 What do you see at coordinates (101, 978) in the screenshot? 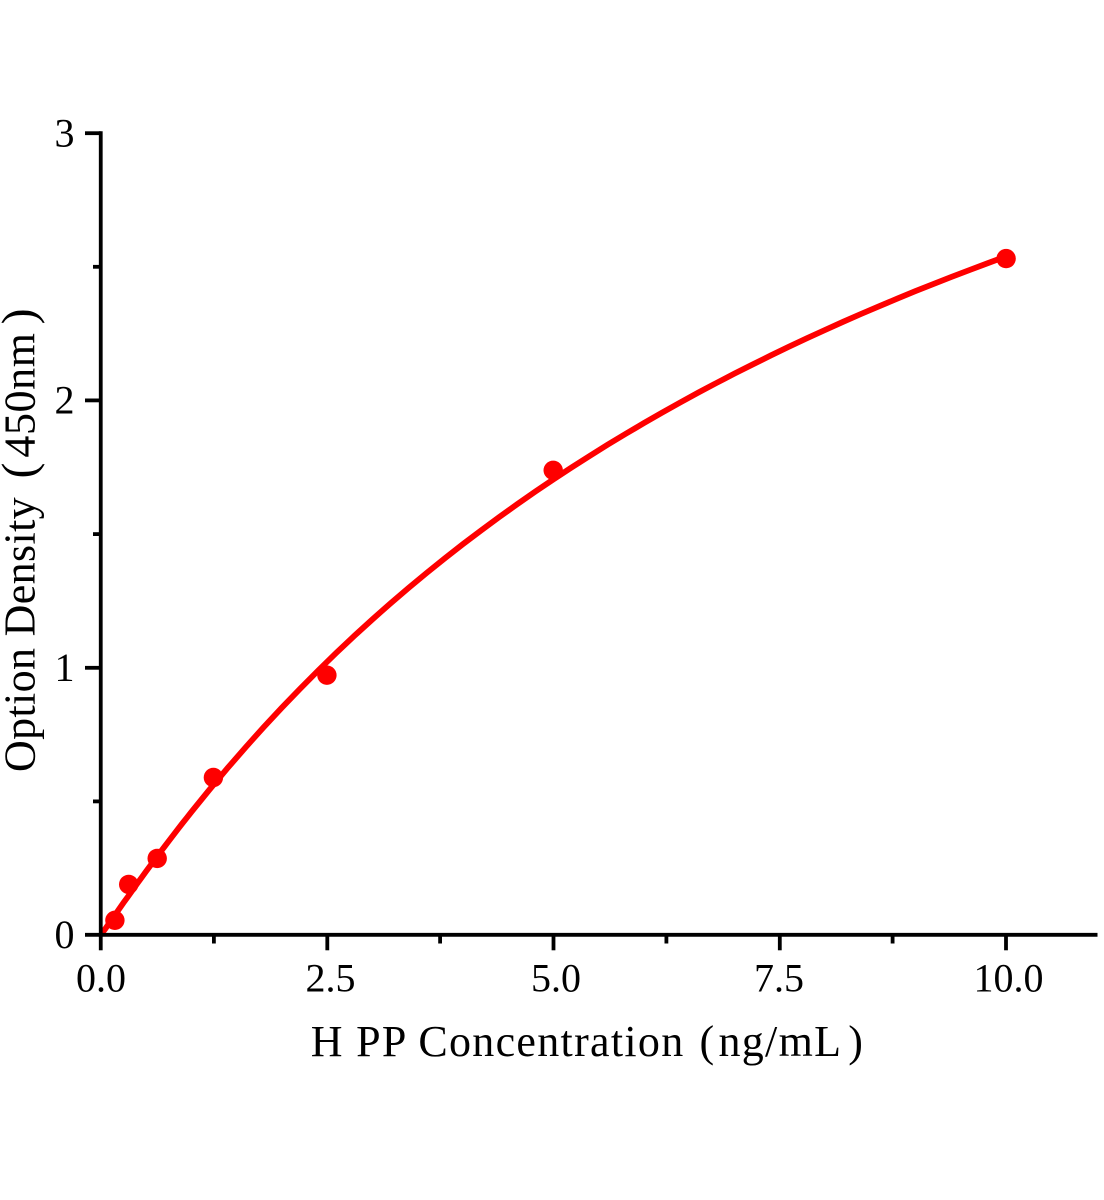
I see `svg-text: 0.0` at bounding box center [101, 978].